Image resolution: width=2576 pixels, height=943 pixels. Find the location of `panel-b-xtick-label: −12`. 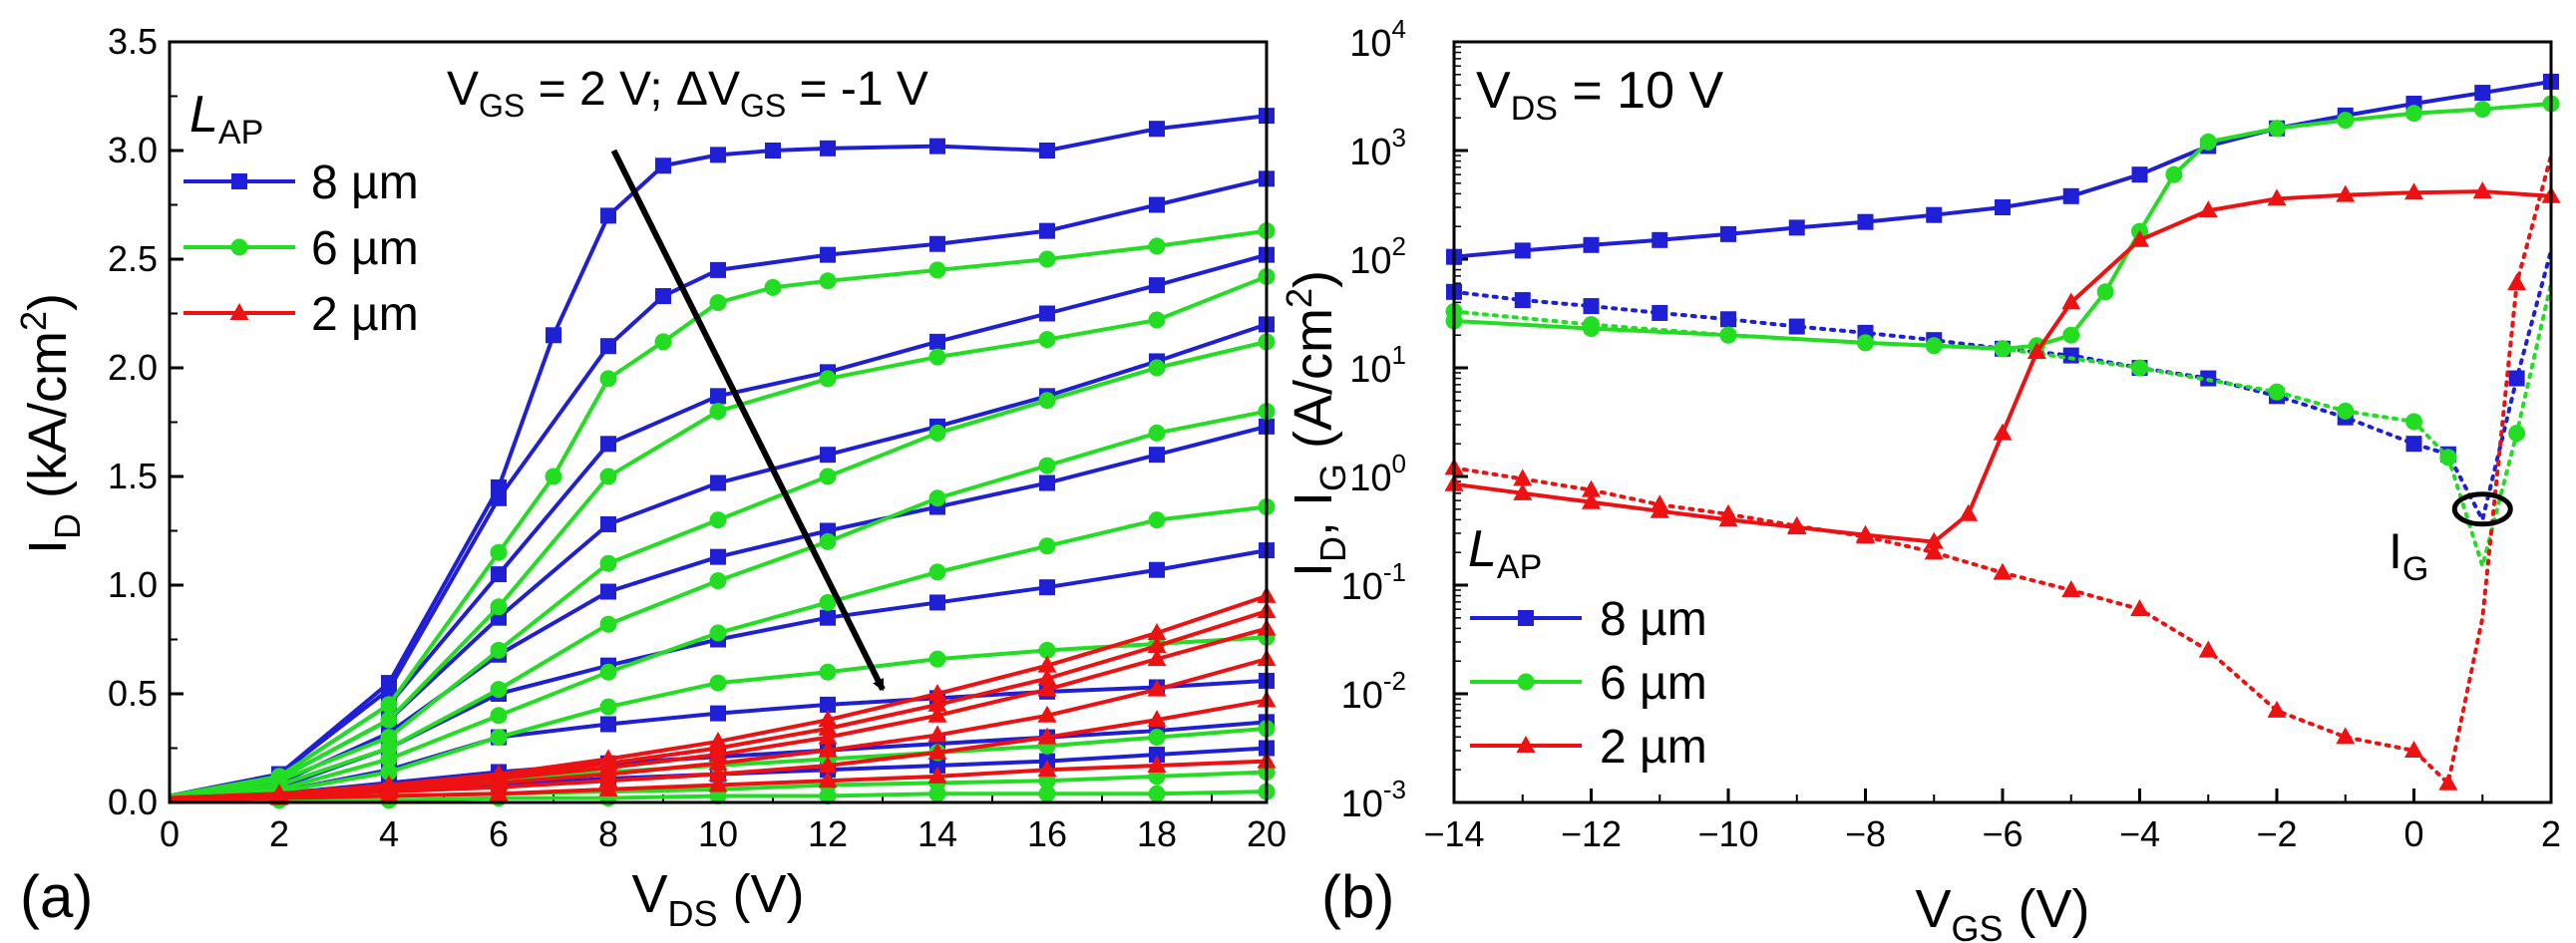

panel-b-xtick-label: −12 is located at coordinates (1592, 833).